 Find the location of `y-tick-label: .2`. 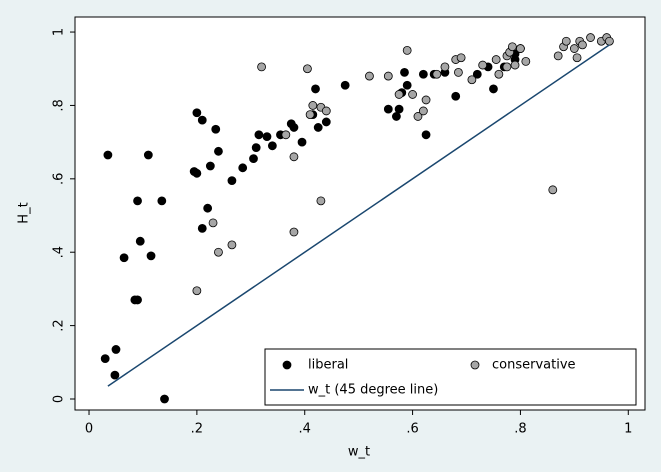

y-tick-label: .2 is located at coordinates (59, 325).